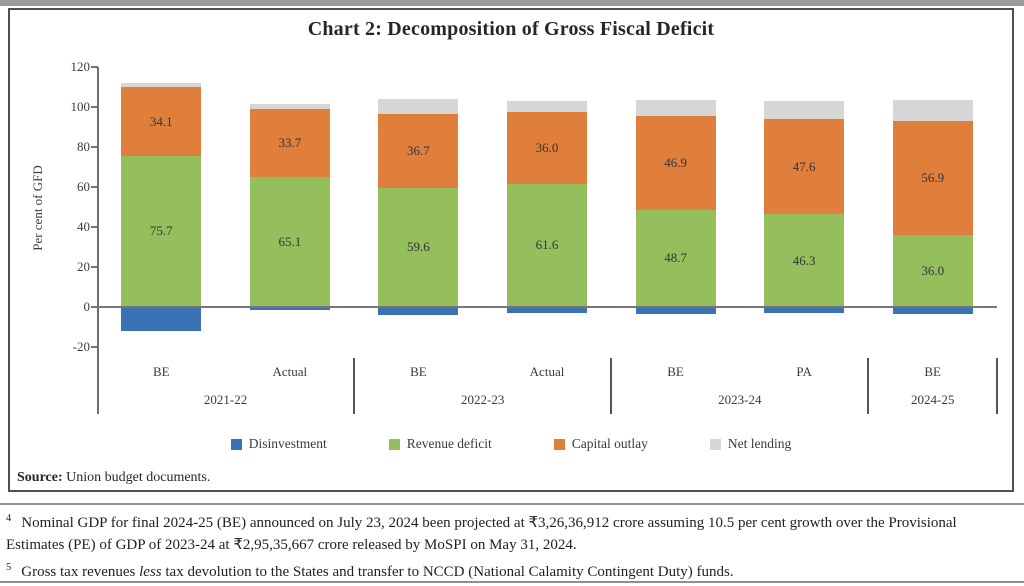 This screenshot has height=586, width=1024. I want to click on source-note: Source: Union budget documents., so click(113, 478).